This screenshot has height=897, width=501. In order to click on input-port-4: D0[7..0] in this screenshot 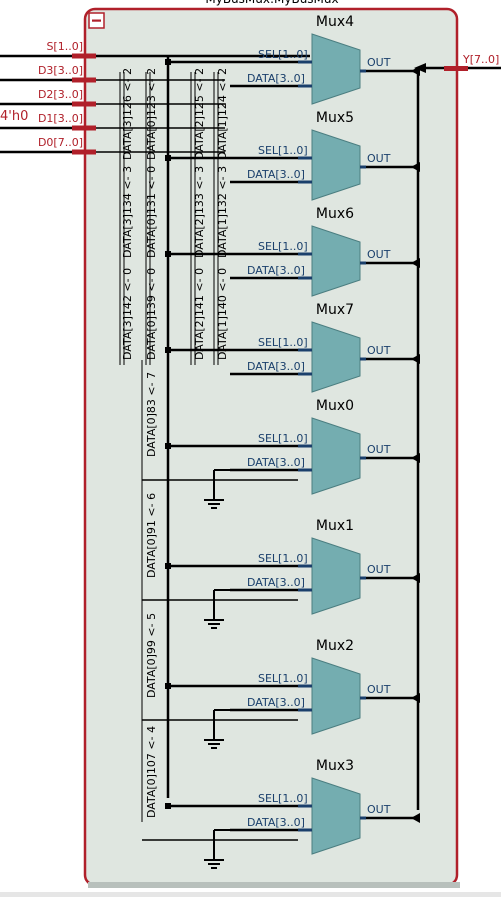, I will do `click(48, 145)`.